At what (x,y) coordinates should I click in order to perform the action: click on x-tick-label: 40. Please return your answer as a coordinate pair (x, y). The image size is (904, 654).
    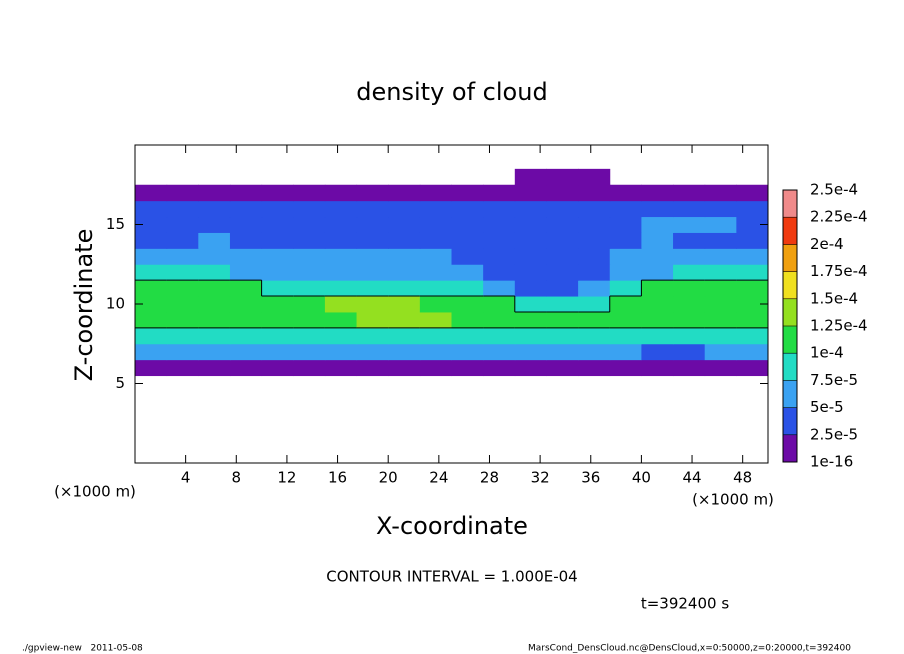
    Looking at the image, I should click on (641, 478).